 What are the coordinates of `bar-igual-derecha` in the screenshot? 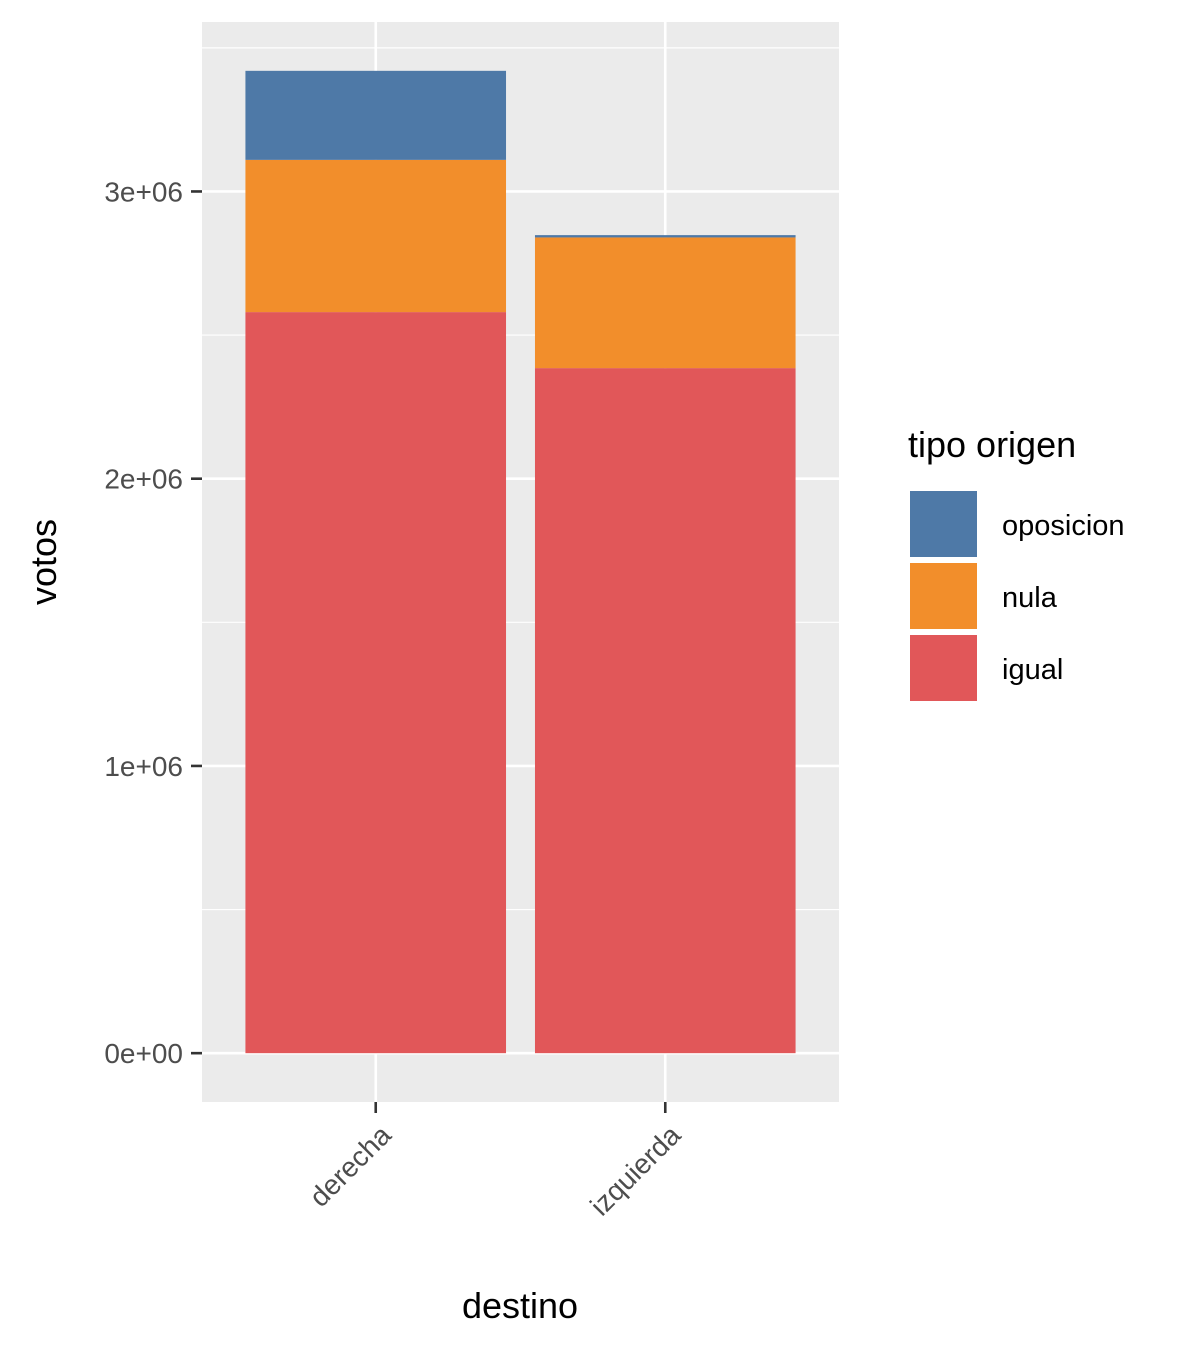 It's located at (376, 683).